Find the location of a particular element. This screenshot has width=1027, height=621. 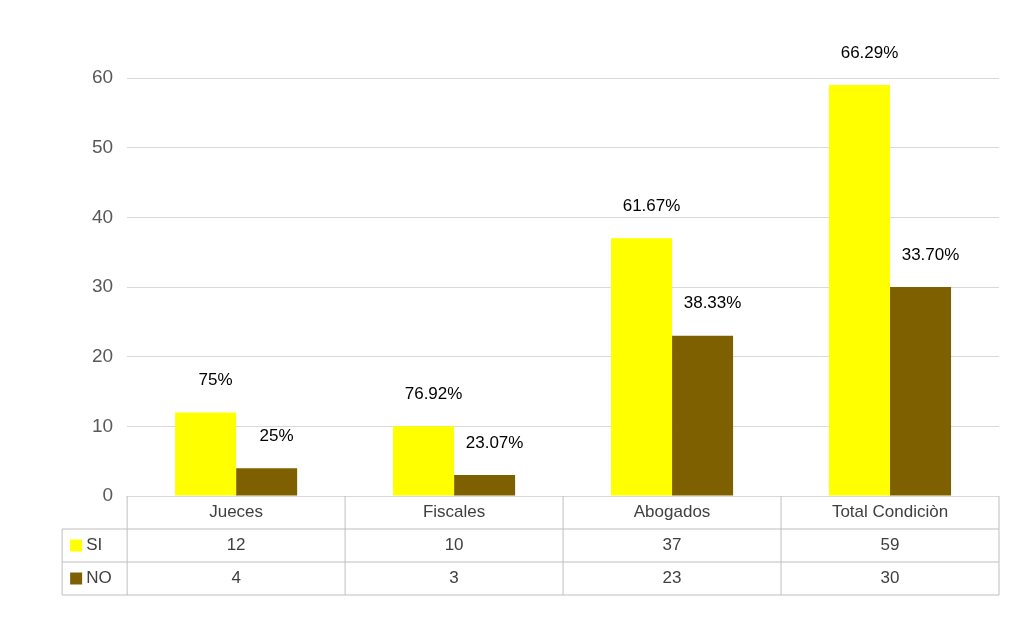

data-label: 3 is located at coordinates (454, 578).